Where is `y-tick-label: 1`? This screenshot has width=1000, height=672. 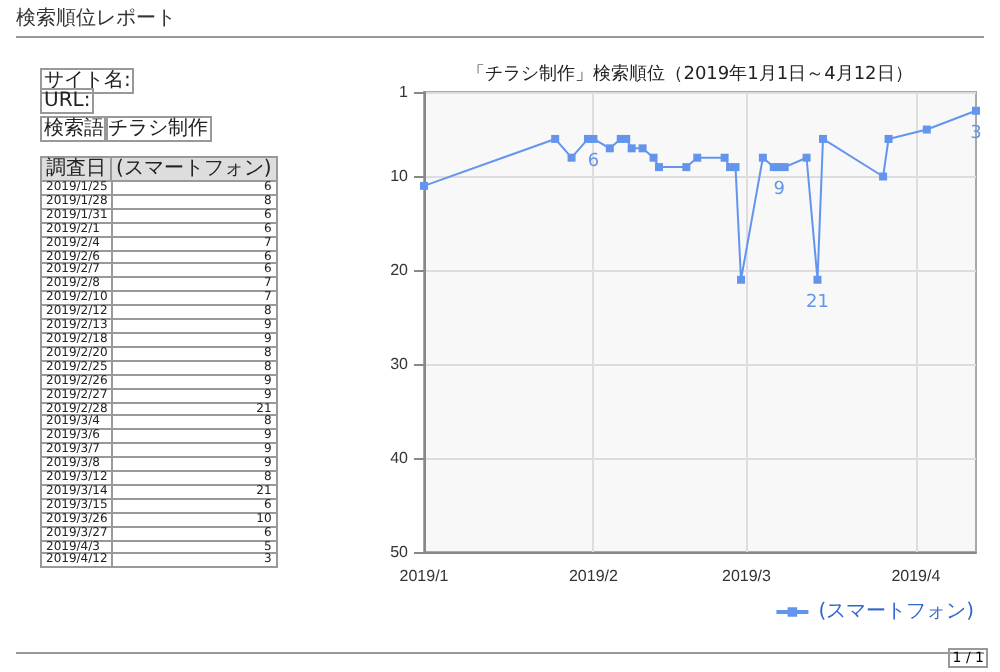
y-tick-label: 1 is located at coordinates (404, 92).